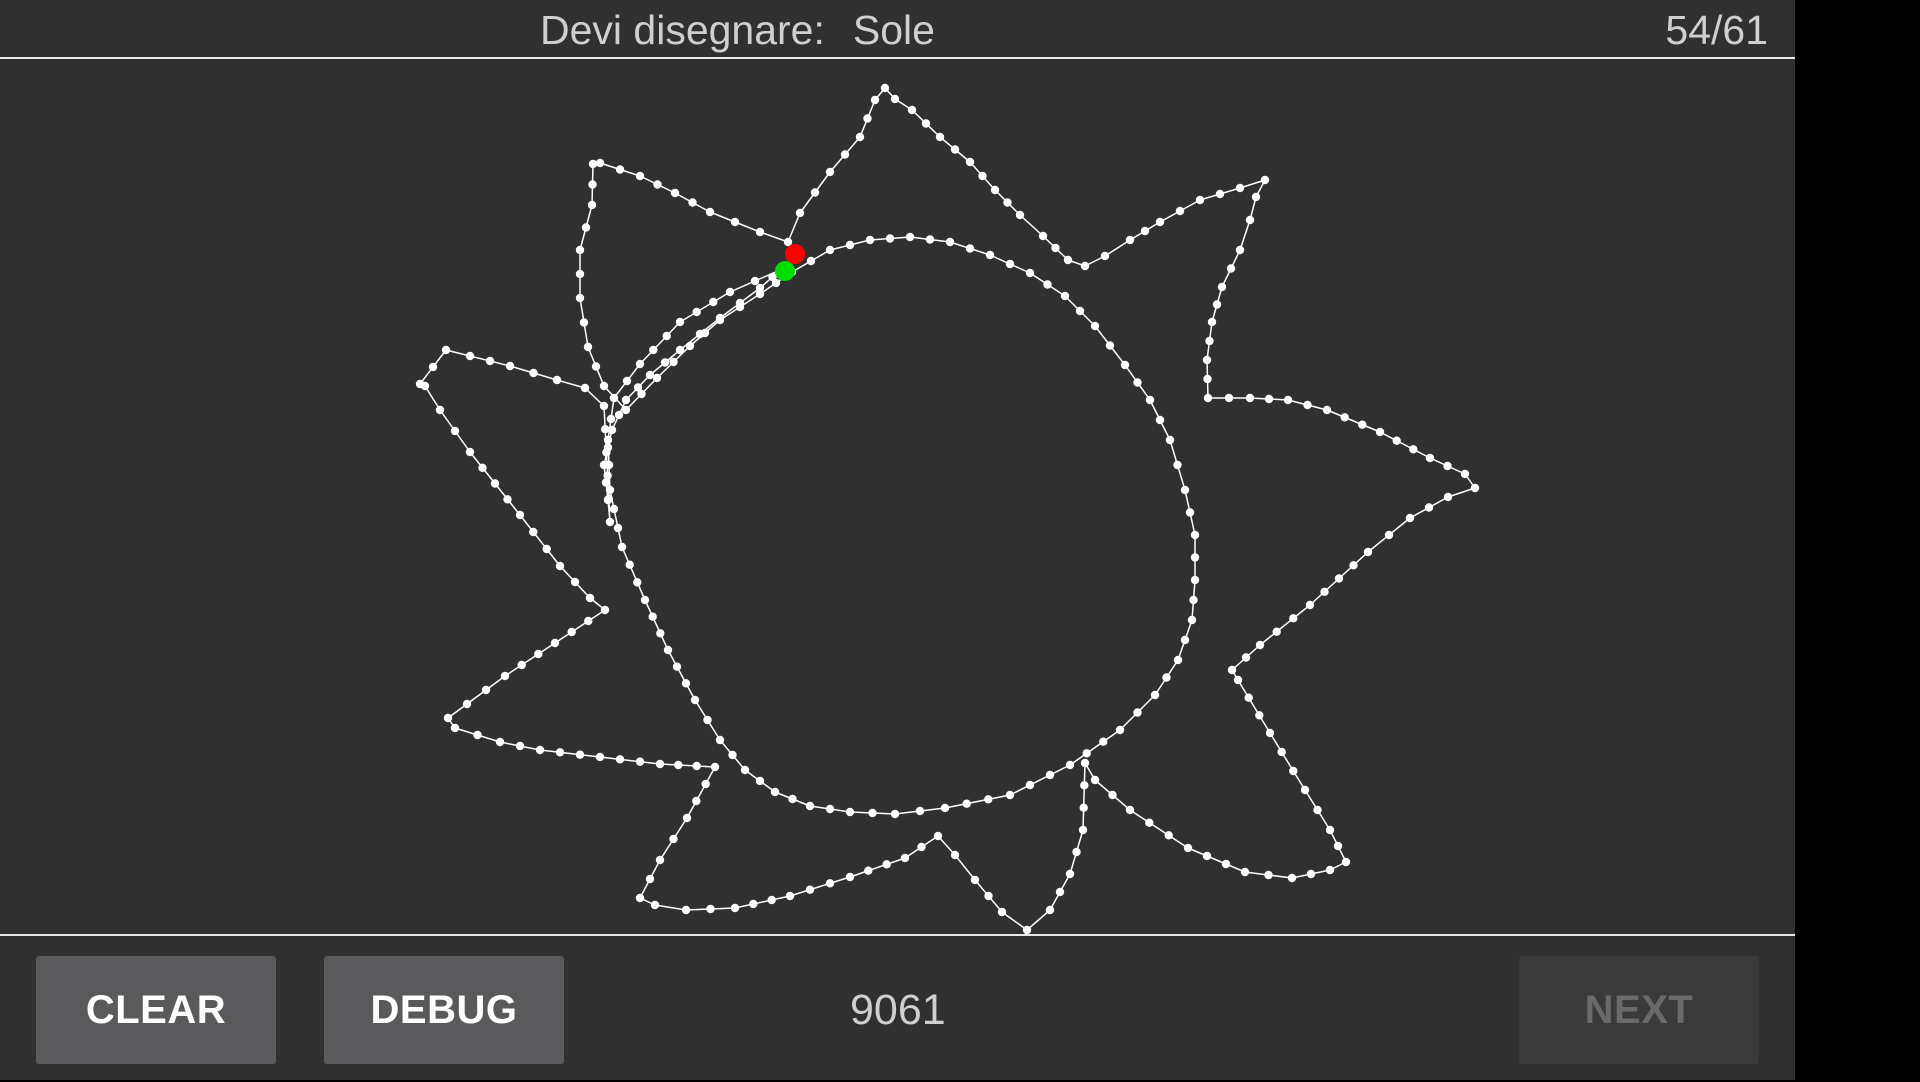  What do you see at coordinates (1639, 1010) in the screenshot?
I see `next-button: NEXT` at bounding box center [1639, 1010].